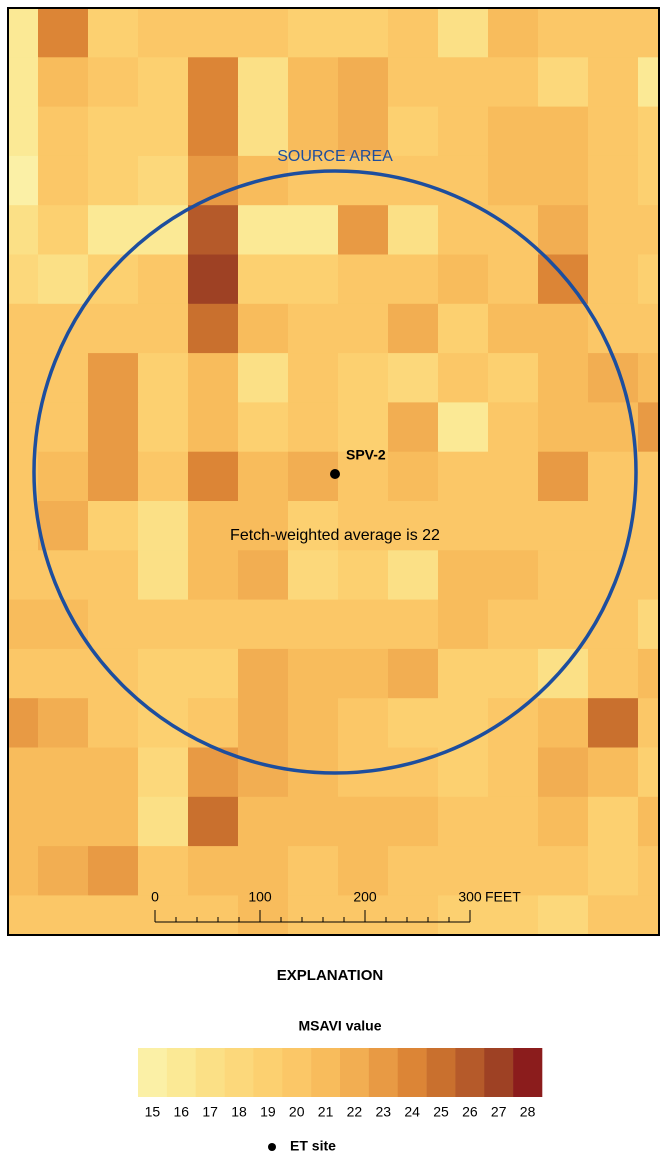  What do you see at coordinates (340, 1026) in the screenshot?
I see `legend-subtitle: MSAVI value` at bounding box center [340, 1026].